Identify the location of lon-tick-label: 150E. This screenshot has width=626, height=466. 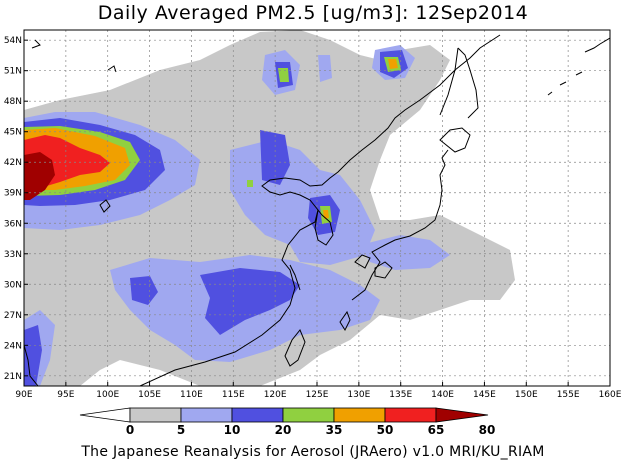
(526, 395).